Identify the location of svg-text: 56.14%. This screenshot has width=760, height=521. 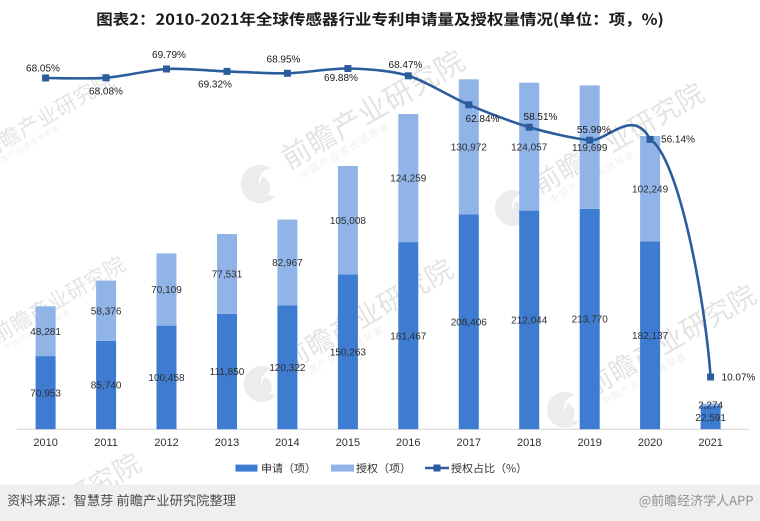
(678, 140).